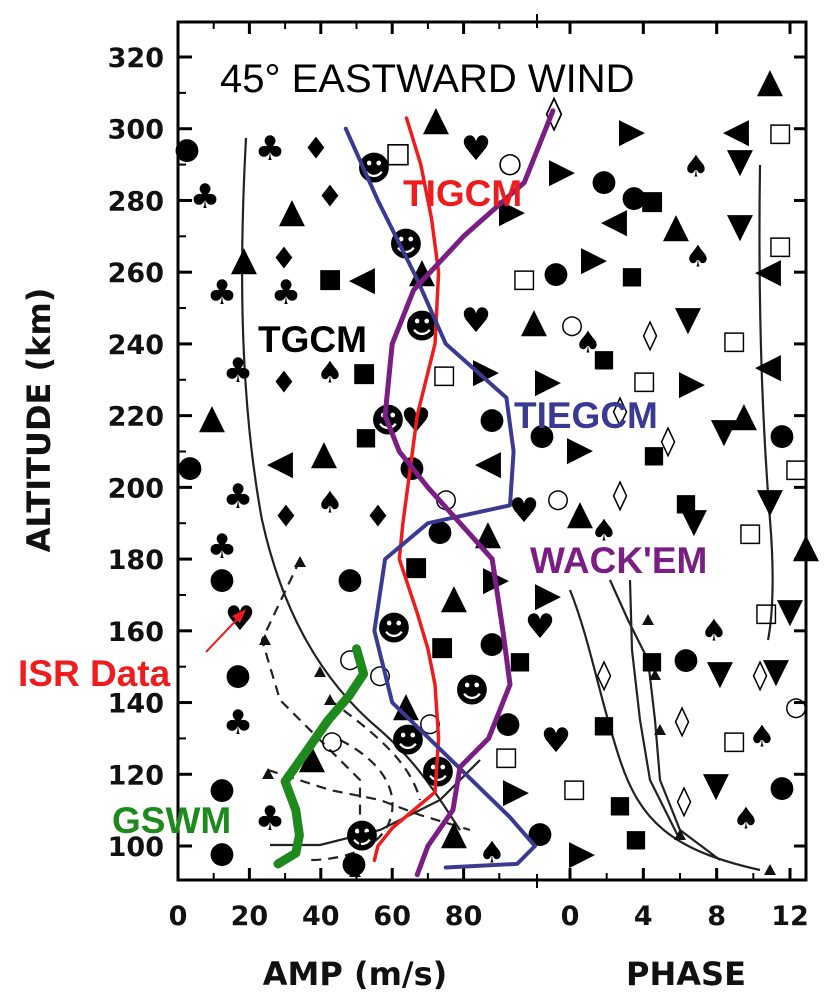  Describe the element at coordinates (171, 820) in the screenshot. I see `gswm-label: GSWM` at that location.